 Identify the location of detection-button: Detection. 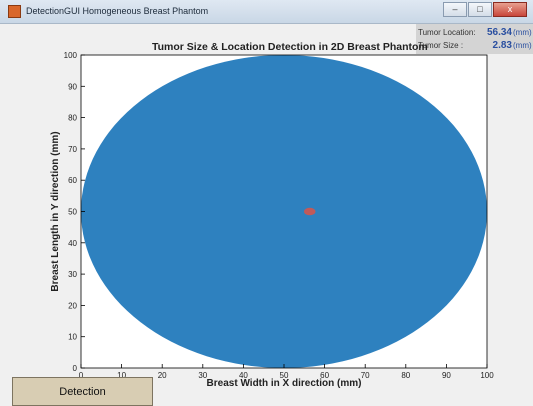
(82, 391).